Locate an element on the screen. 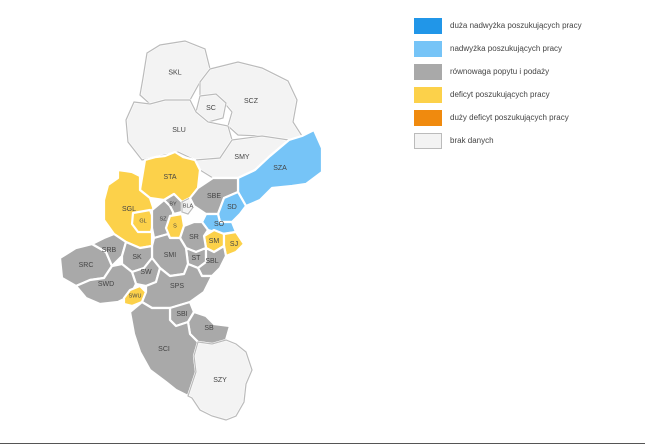  region-SBL is located at coordinates (212, 261).